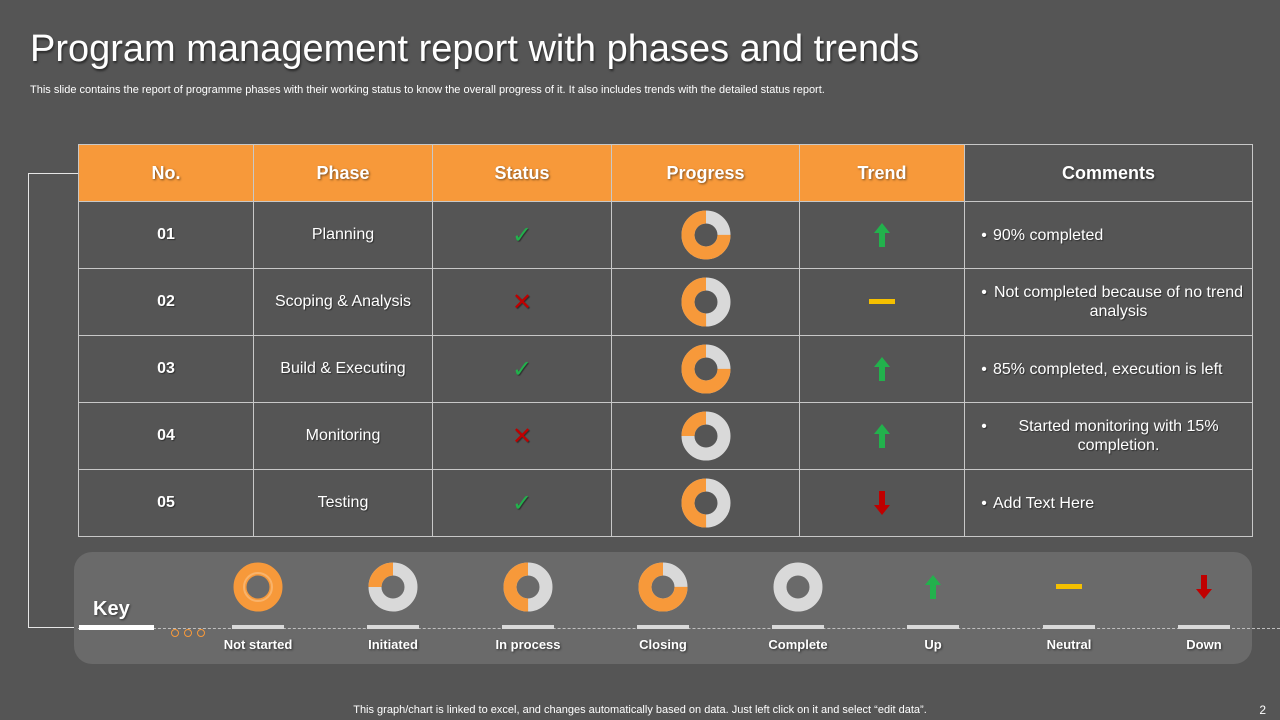 The image size is (1280, 720). I want to click on page-number: 2, so click(1262, 710).